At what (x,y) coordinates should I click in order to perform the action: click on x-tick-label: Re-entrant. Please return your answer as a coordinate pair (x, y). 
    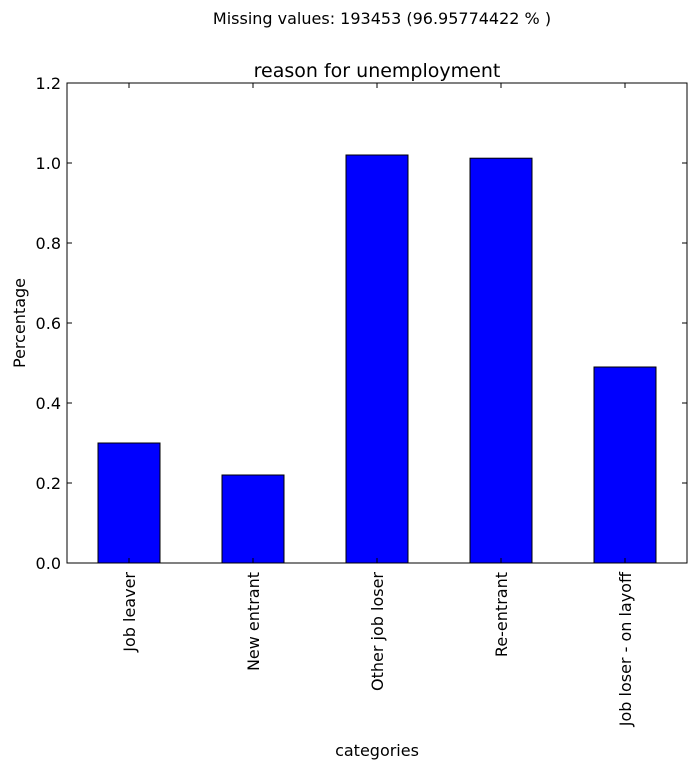
    Looking at the image, I should click on (501, 614).